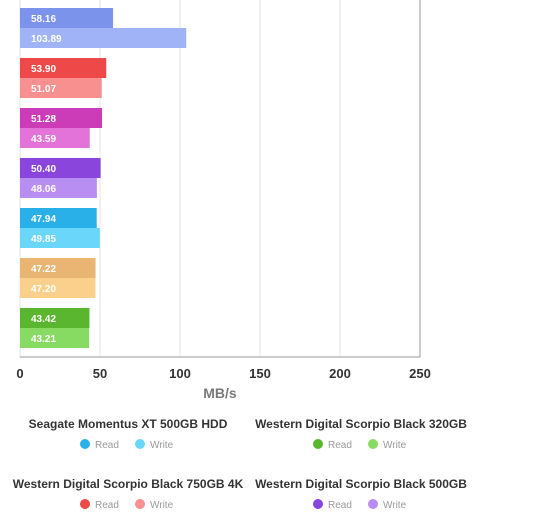 The height and width of the screenshot is (516, 560). I want to click on bar-value-label: 103.89, so click(46, 39).